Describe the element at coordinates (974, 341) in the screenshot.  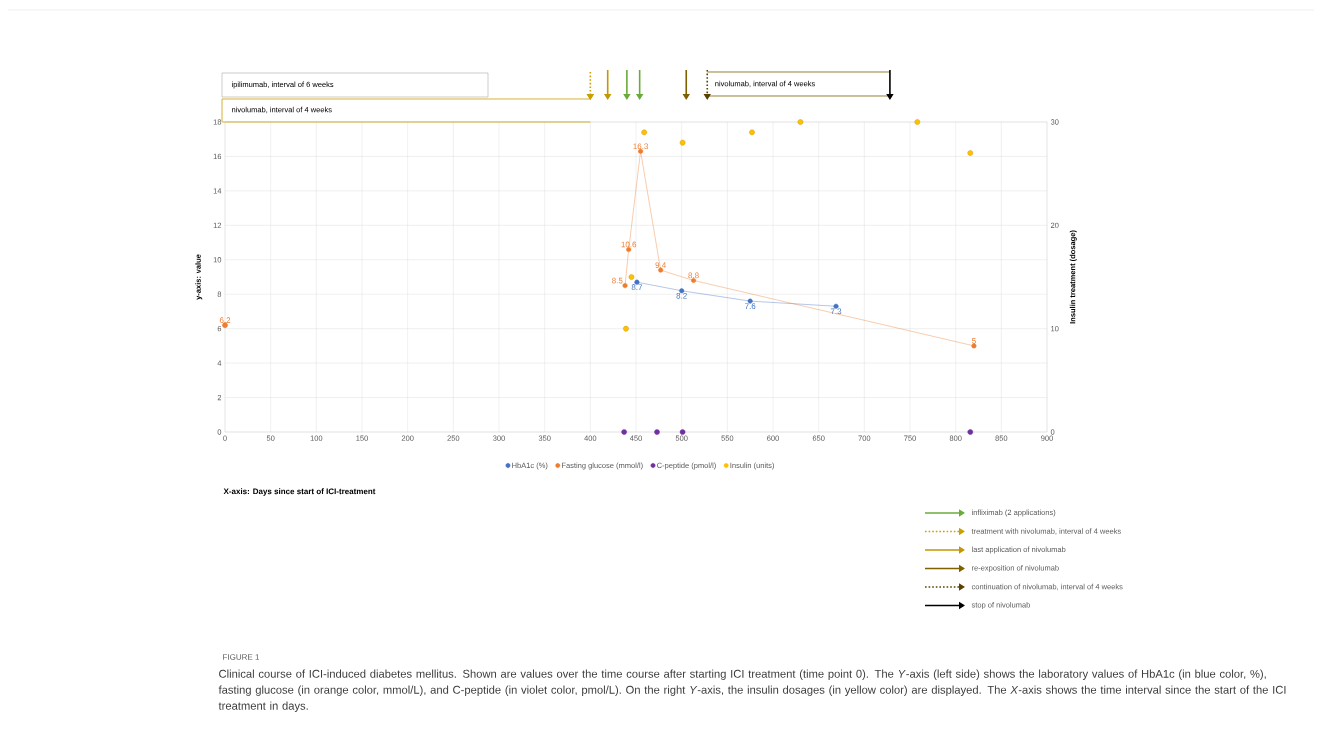
I see `data-label: 5` at that location.